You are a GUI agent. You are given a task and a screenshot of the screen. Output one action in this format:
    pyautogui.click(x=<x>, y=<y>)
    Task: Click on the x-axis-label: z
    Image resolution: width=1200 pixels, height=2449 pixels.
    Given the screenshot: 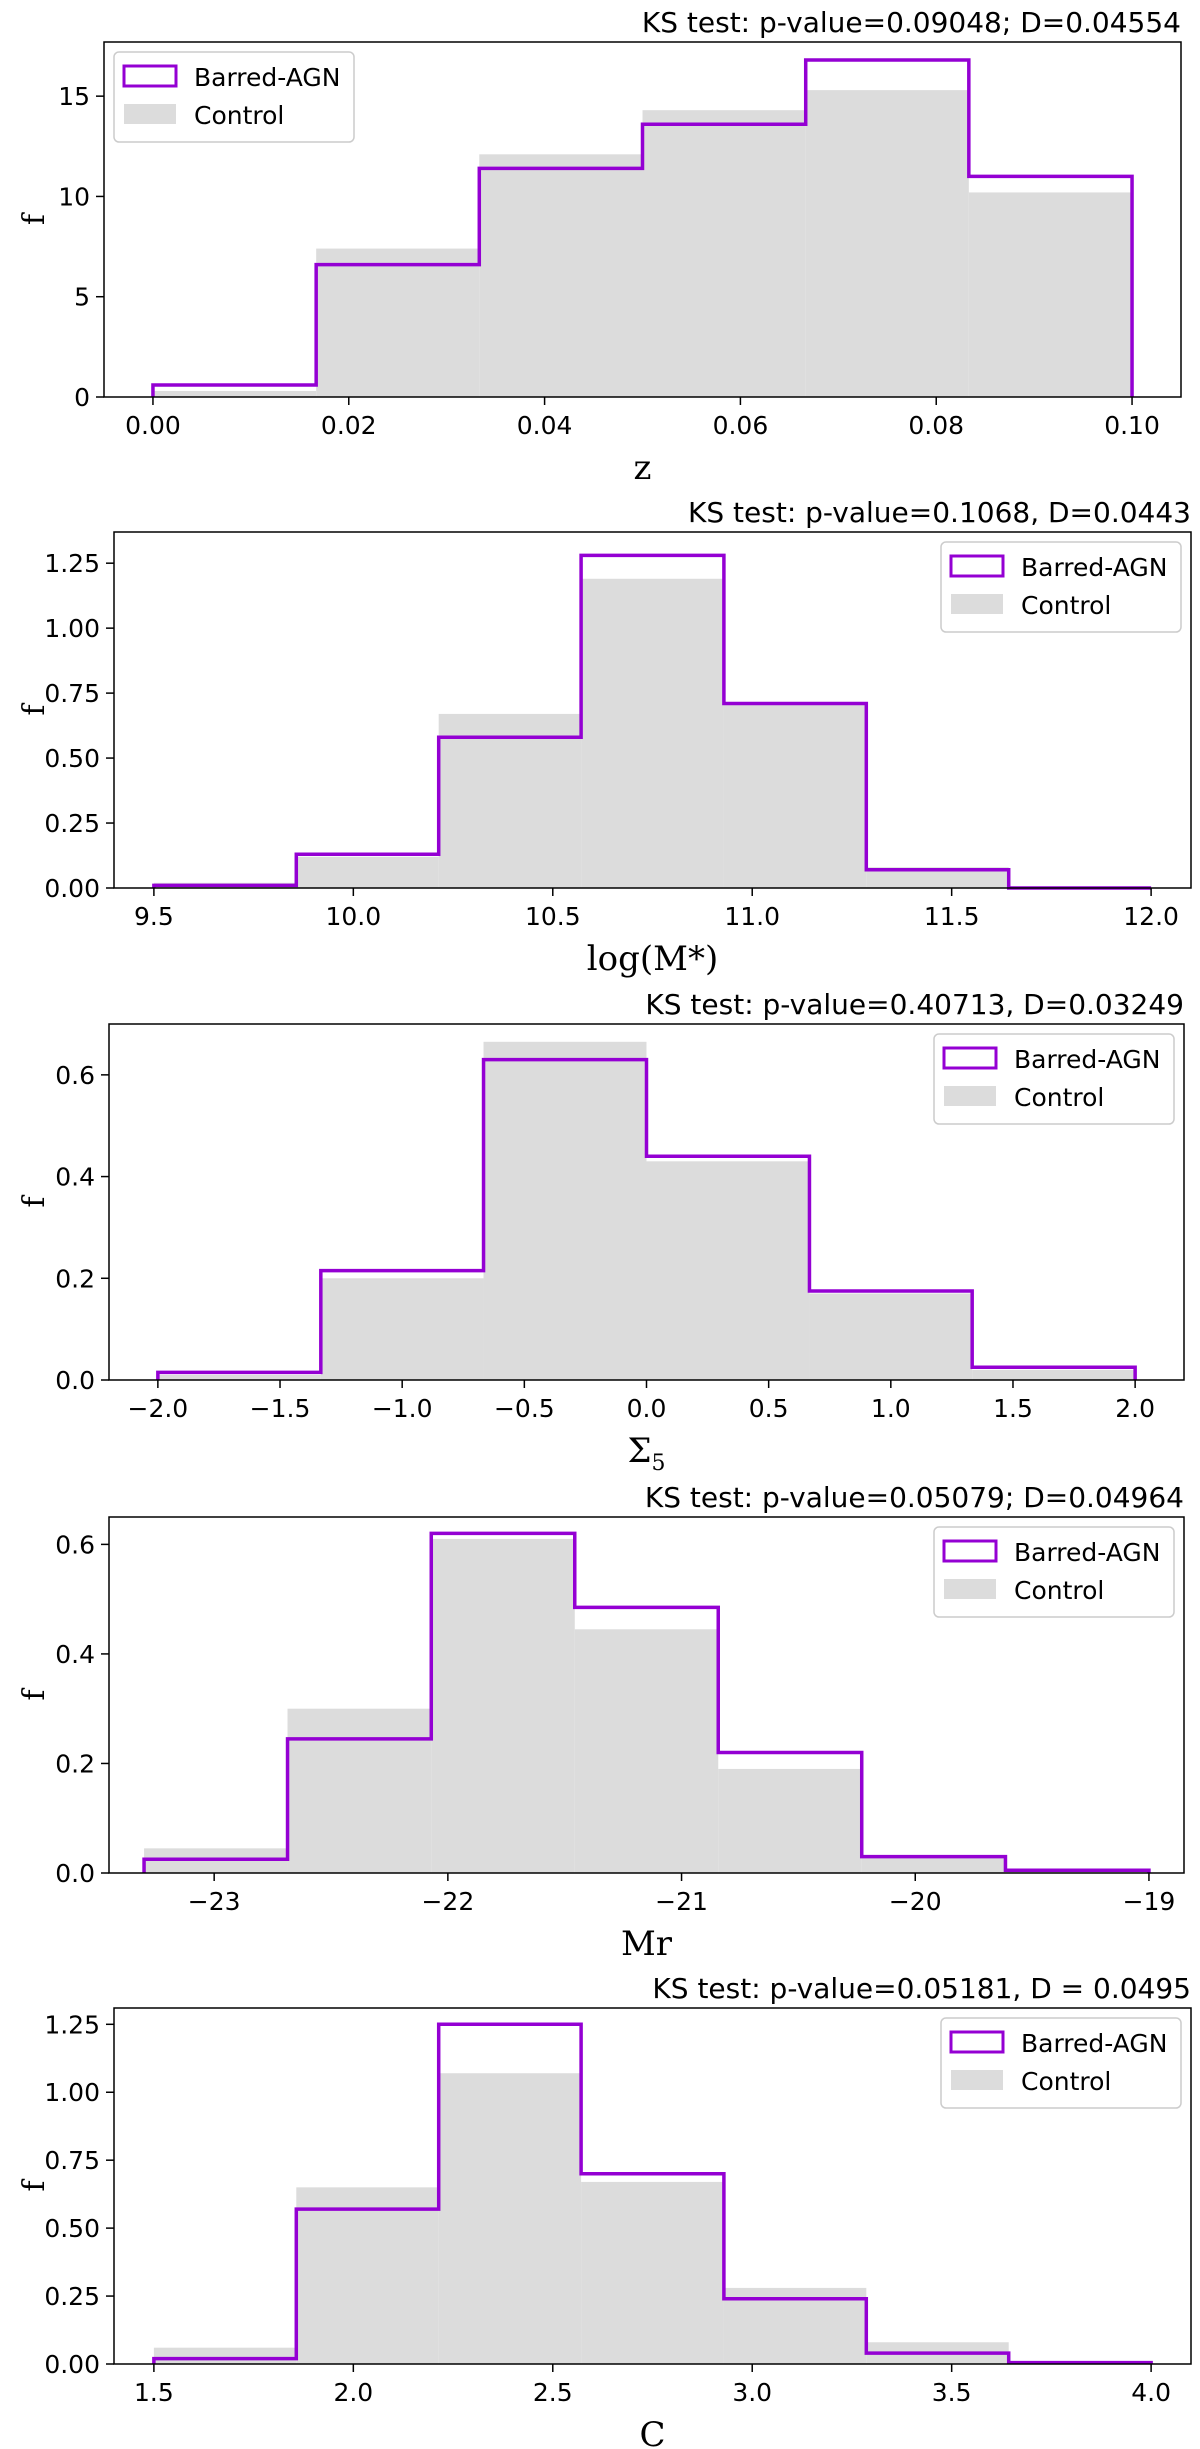 What is the action you would take?
    pyautogui.click(x=643, y=468)
    